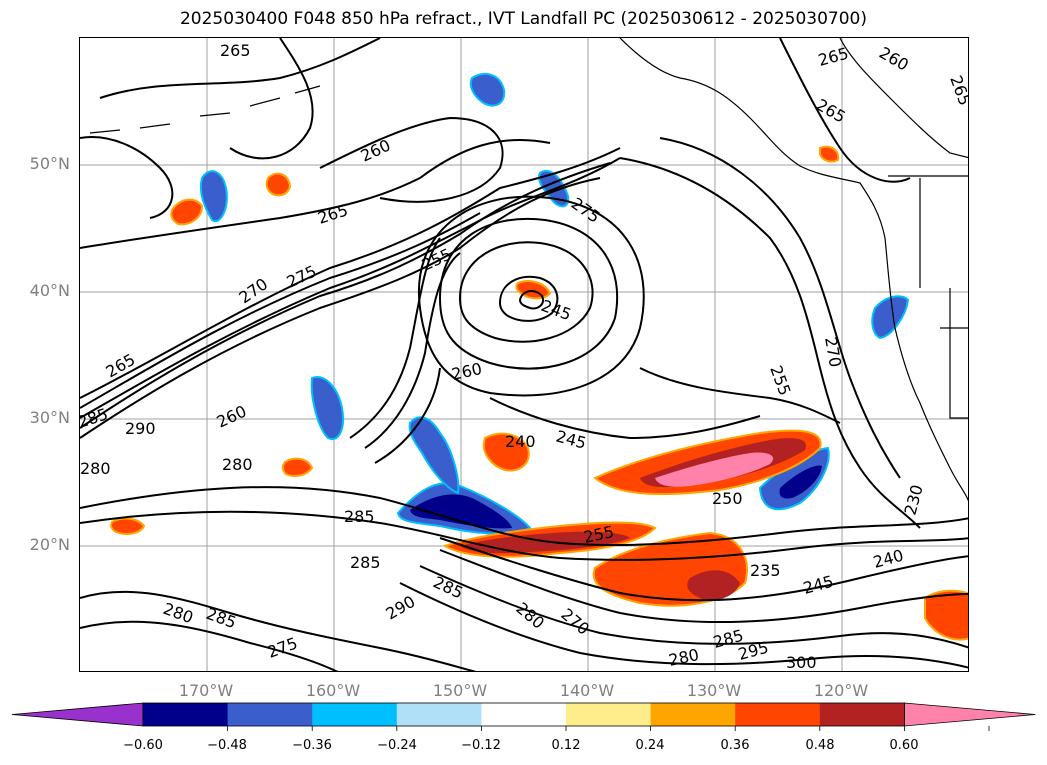 Image resolution: width=1047 pixels, height=765 pixels. I want to click on contour-label: 255, so click(780, 380).